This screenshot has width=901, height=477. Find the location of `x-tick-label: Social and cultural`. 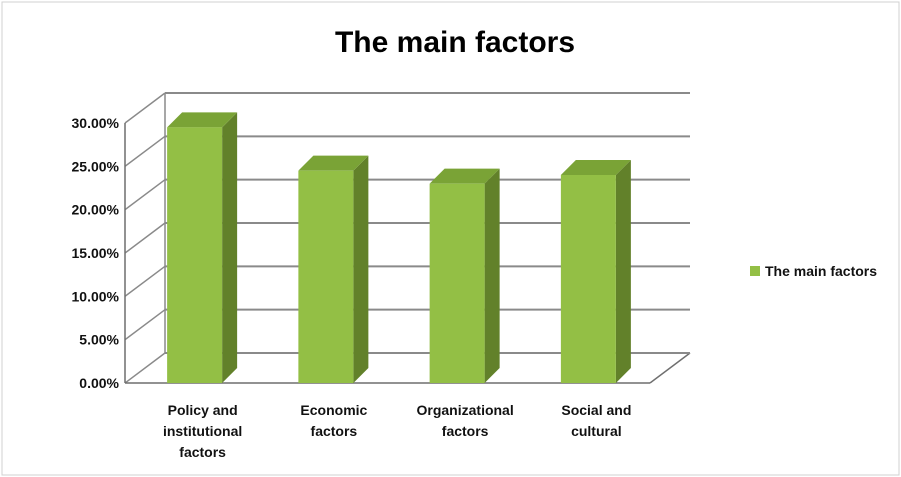

x-tick-label: Social and cultural is located at coordinates (596, 420).